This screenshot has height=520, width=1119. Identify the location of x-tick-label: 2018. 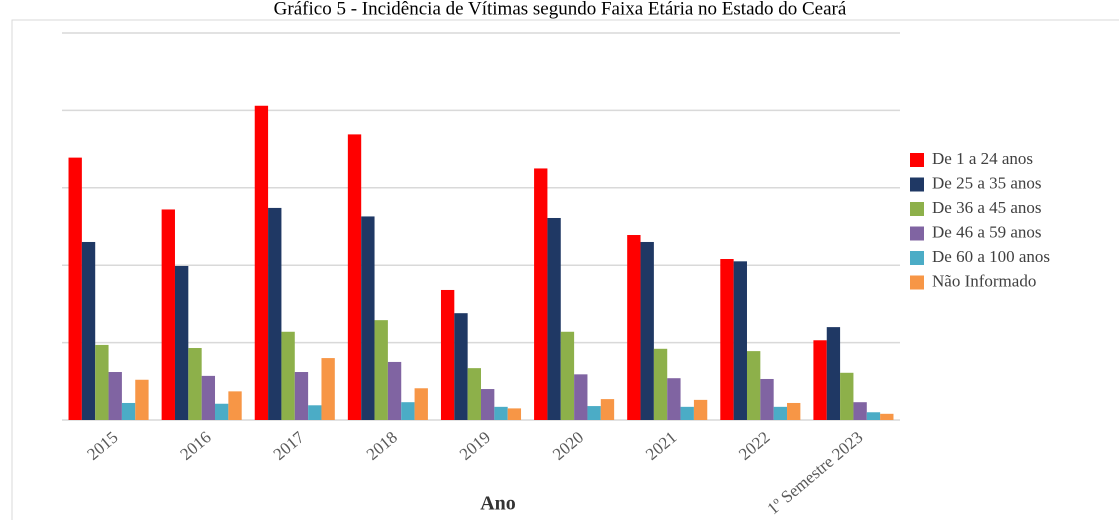
(382, 446).